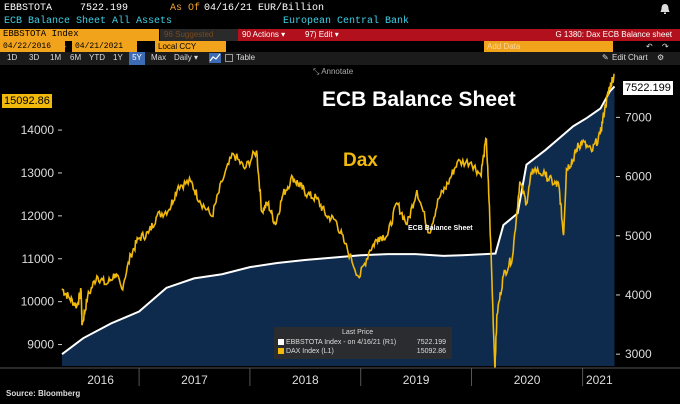 The width and height of the screenshot is (680, 404). What do you see at coordinates (79, 35) in the screenshot?
I see `security-field: EBBSTOTA Index` at bounding box center [79, 35].